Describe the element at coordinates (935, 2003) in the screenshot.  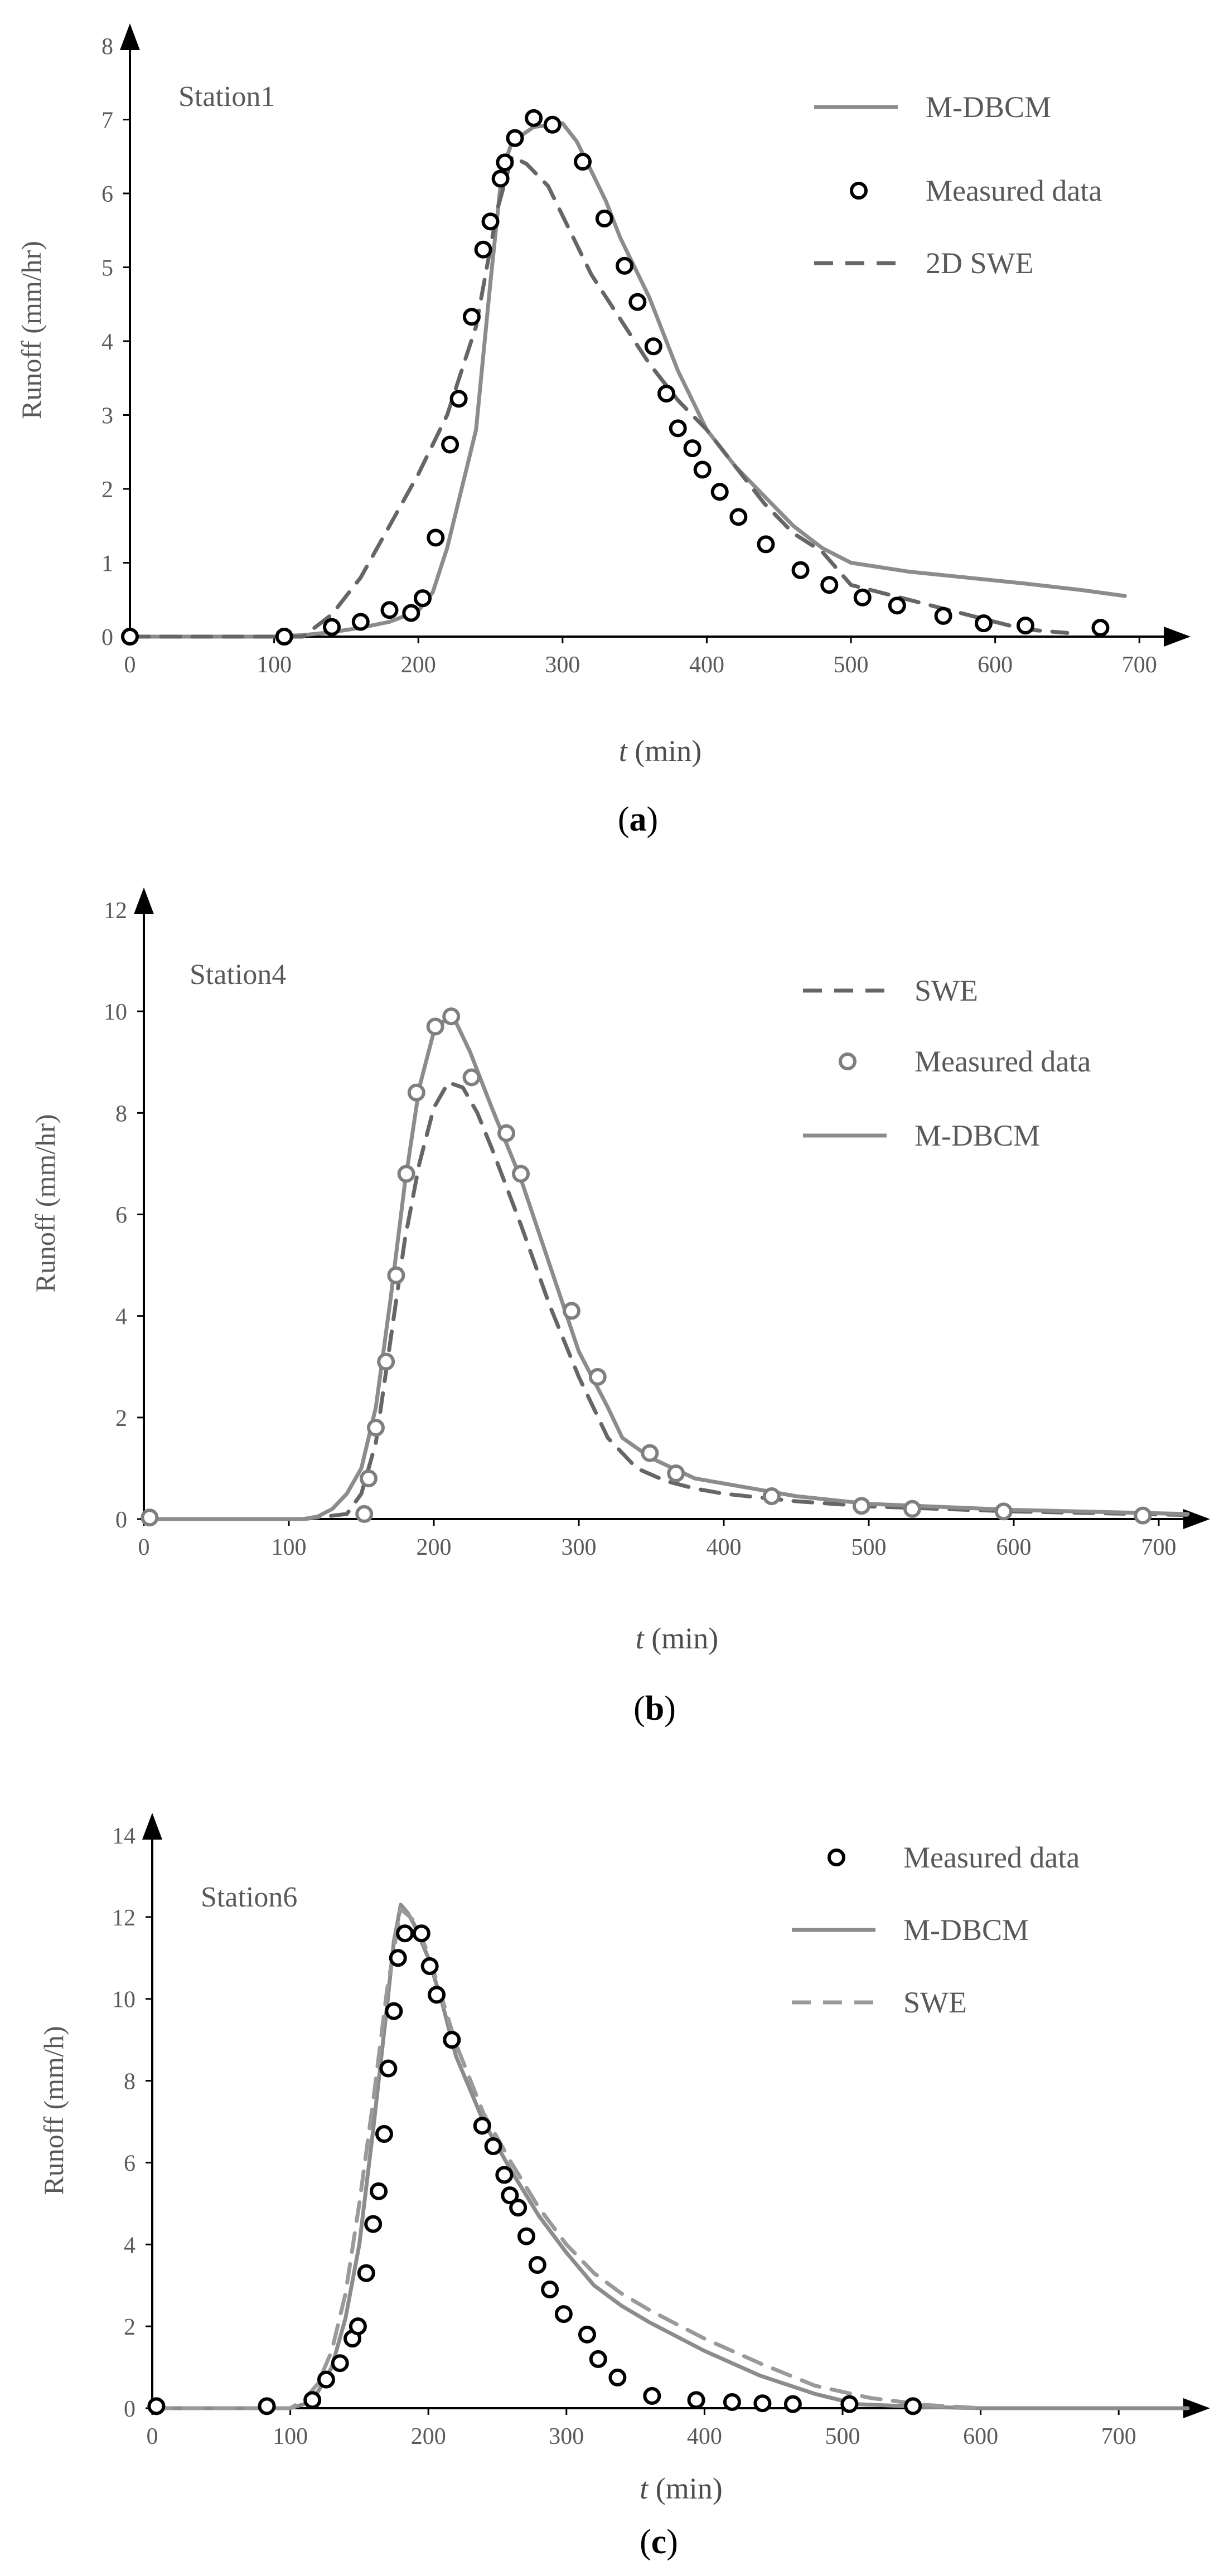
I see `legend-label: SWE` at that location.